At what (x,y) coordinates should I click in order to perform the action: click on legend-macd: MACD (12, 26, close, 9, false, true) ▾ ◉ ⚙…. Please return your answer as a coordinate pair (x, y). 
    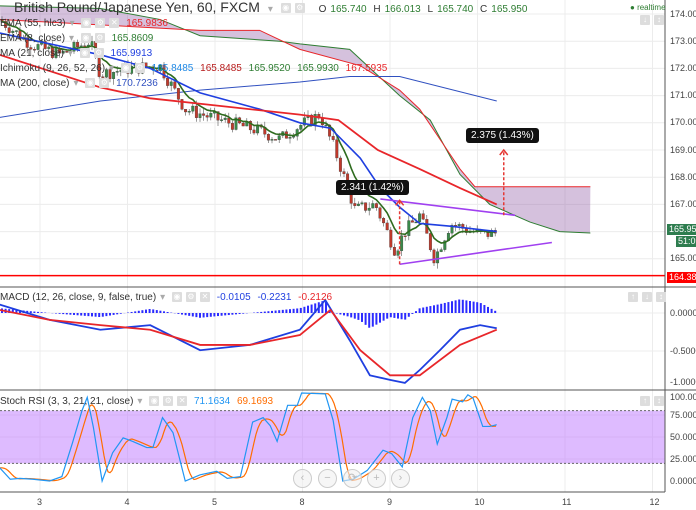
    Looking at the image, I should click on (166, 297).